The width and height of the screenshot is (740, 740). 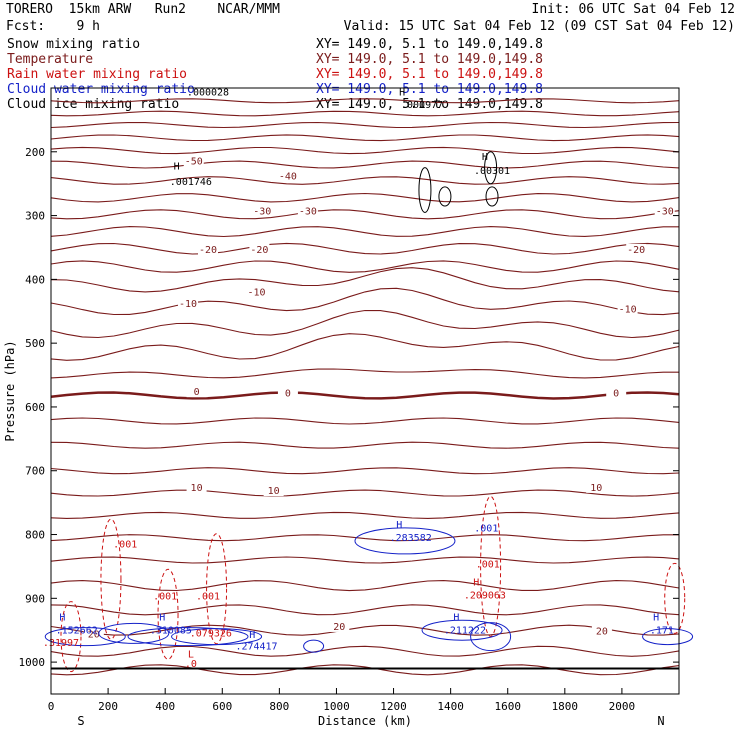 I want to click on x-tick-label: 0, so click(x=51, y=706).